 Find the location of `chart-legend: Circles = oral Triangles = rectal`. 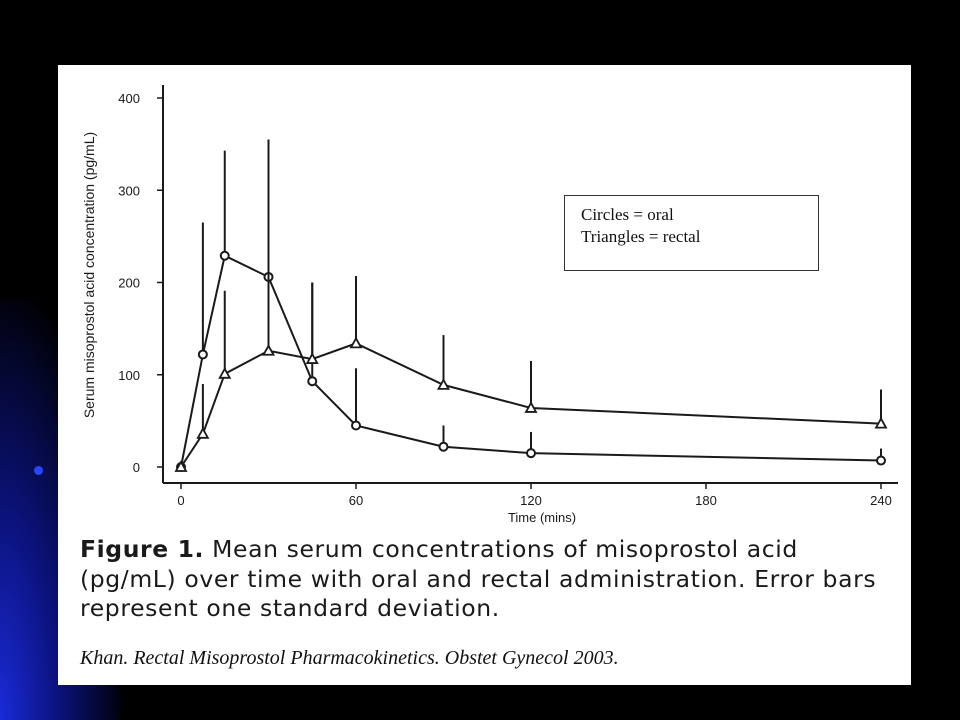

chart-legend: Circles = oral Triangles = rectal is located at coordinates (691, 233).